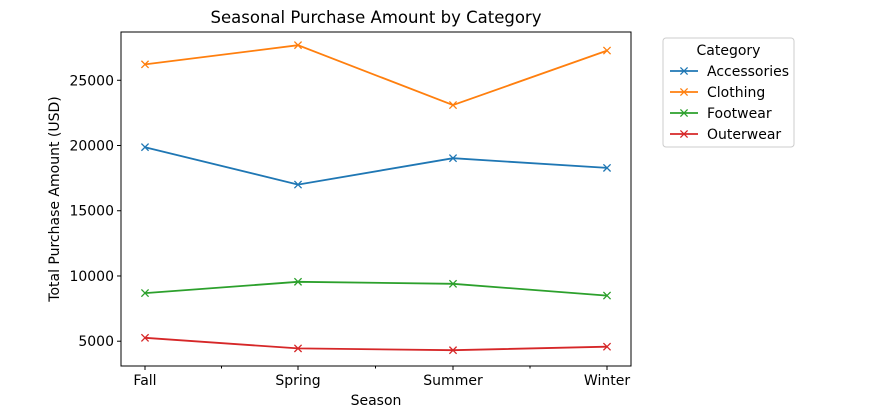  I want to click on series-line-footwear, so click(376, 288).